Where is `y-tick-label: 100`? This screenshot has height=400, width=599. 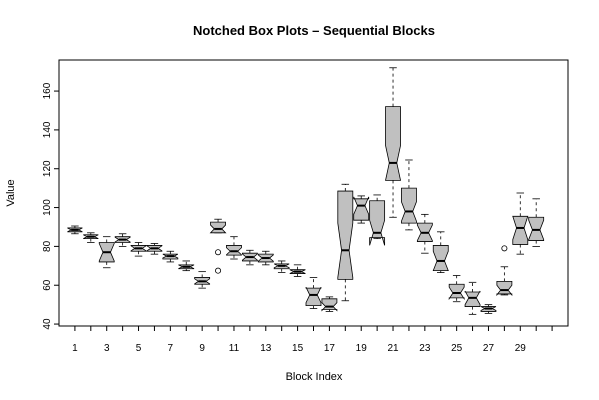
y-tick-label: 100 is located at coordinates (47, 207).